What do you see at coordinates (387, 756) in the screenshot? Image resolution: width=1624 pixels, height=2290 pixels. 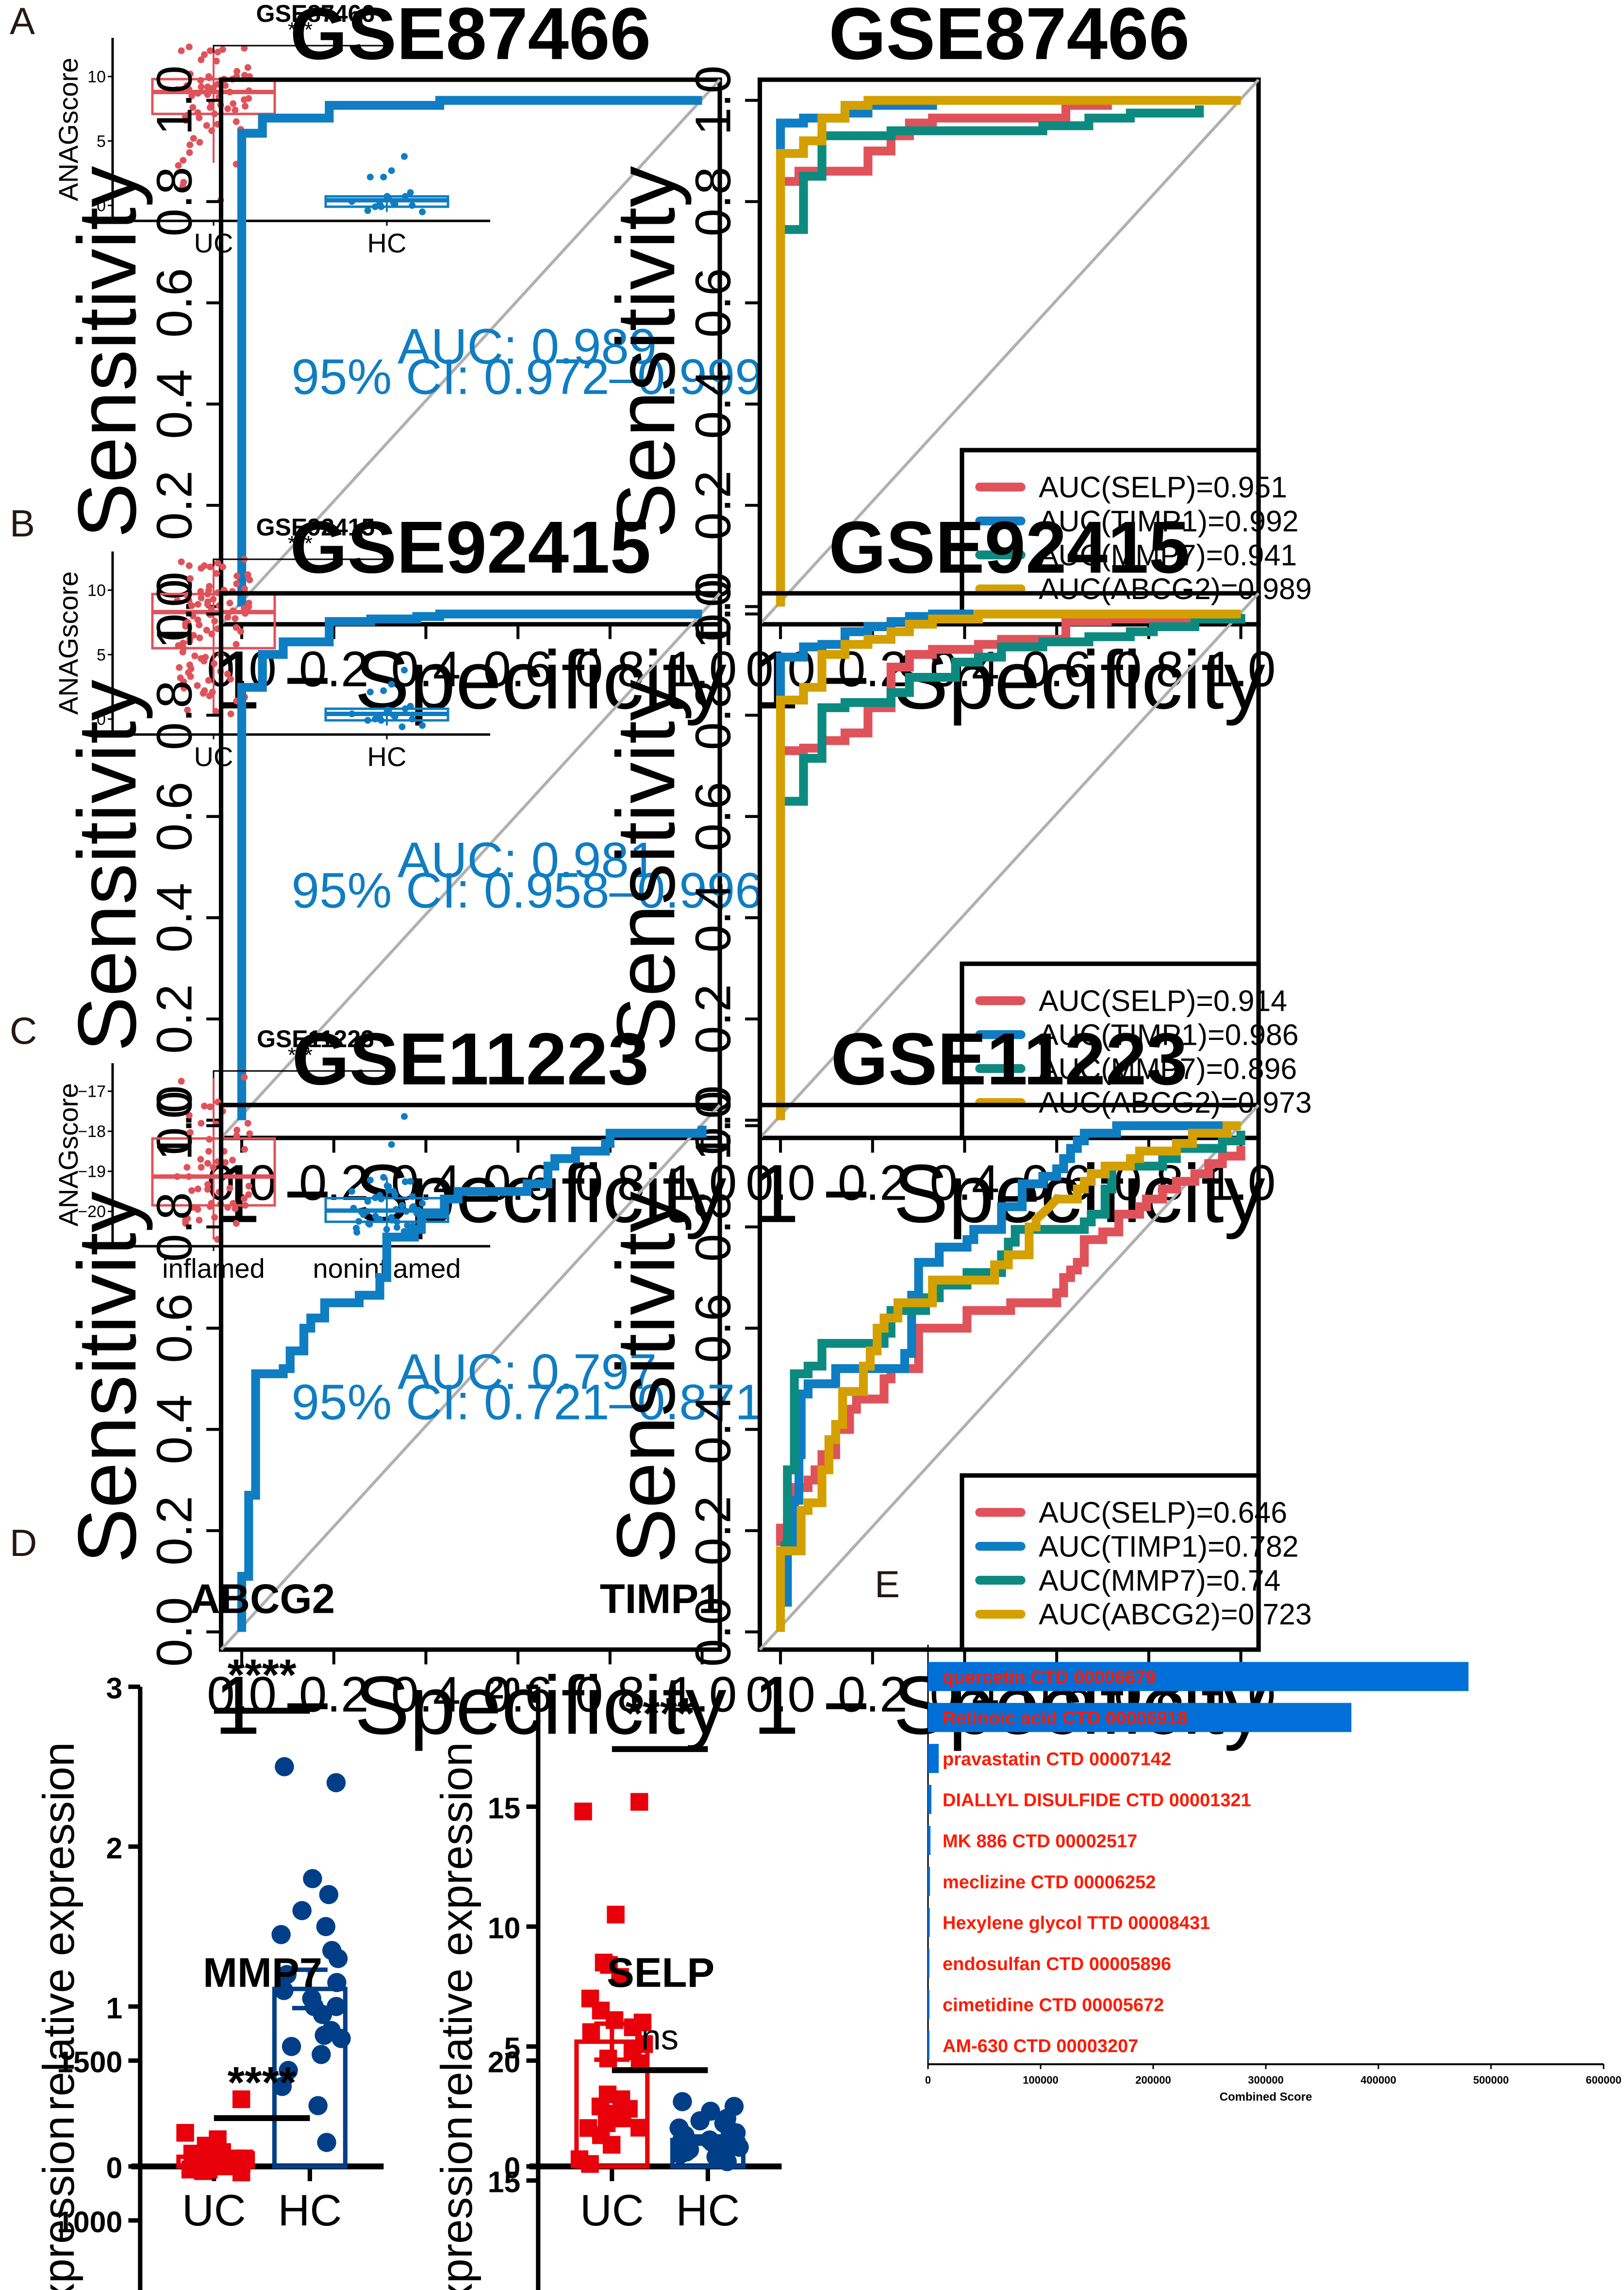 I see `x-category-label: HC` at bounding box center [387, 756].